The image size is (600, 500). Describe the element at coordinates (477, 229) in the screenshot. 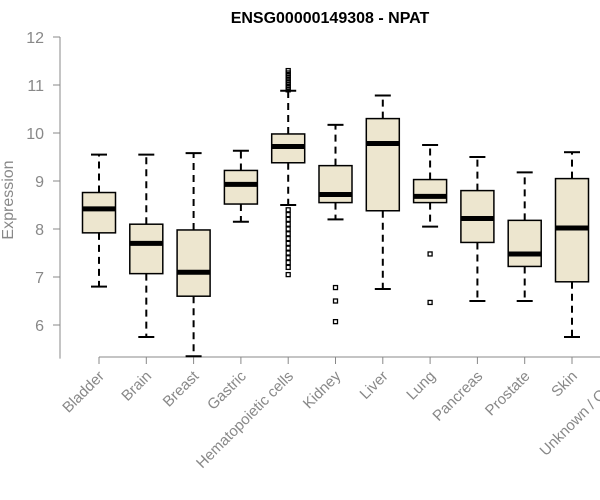

I see `box-pancreas` at that location.